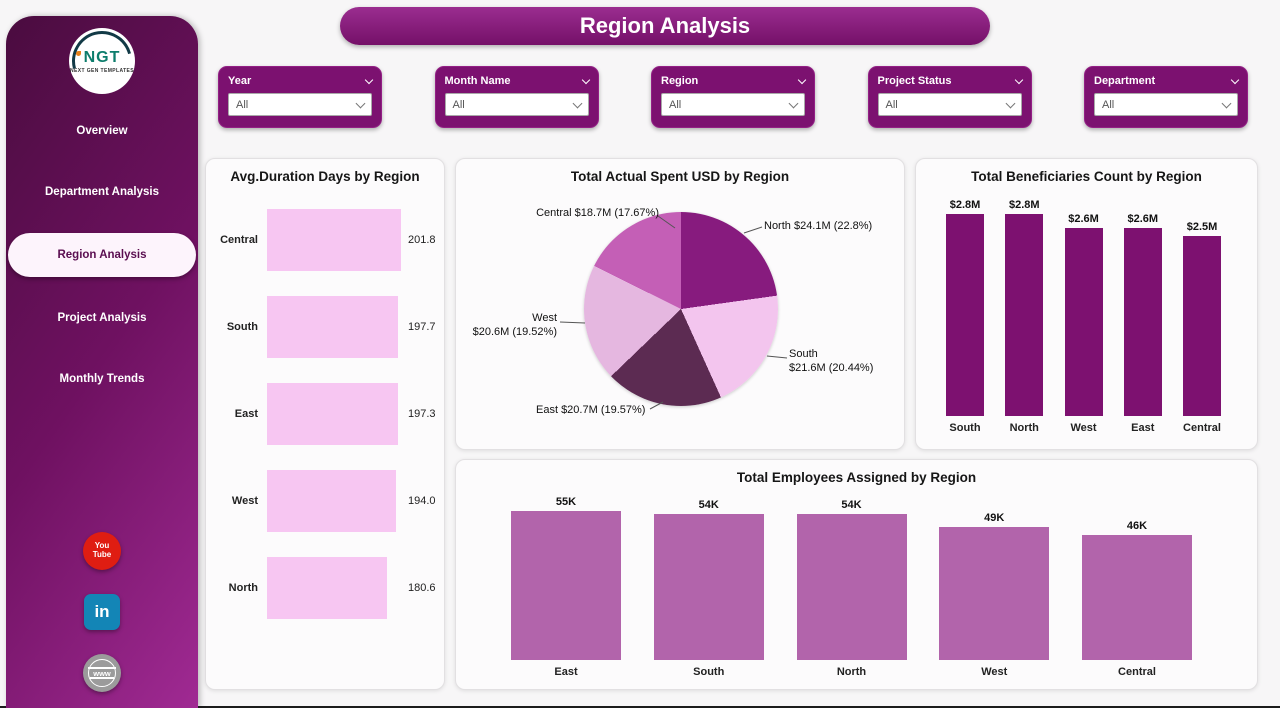  I want to click on filter-value: All, so click(891, 104).